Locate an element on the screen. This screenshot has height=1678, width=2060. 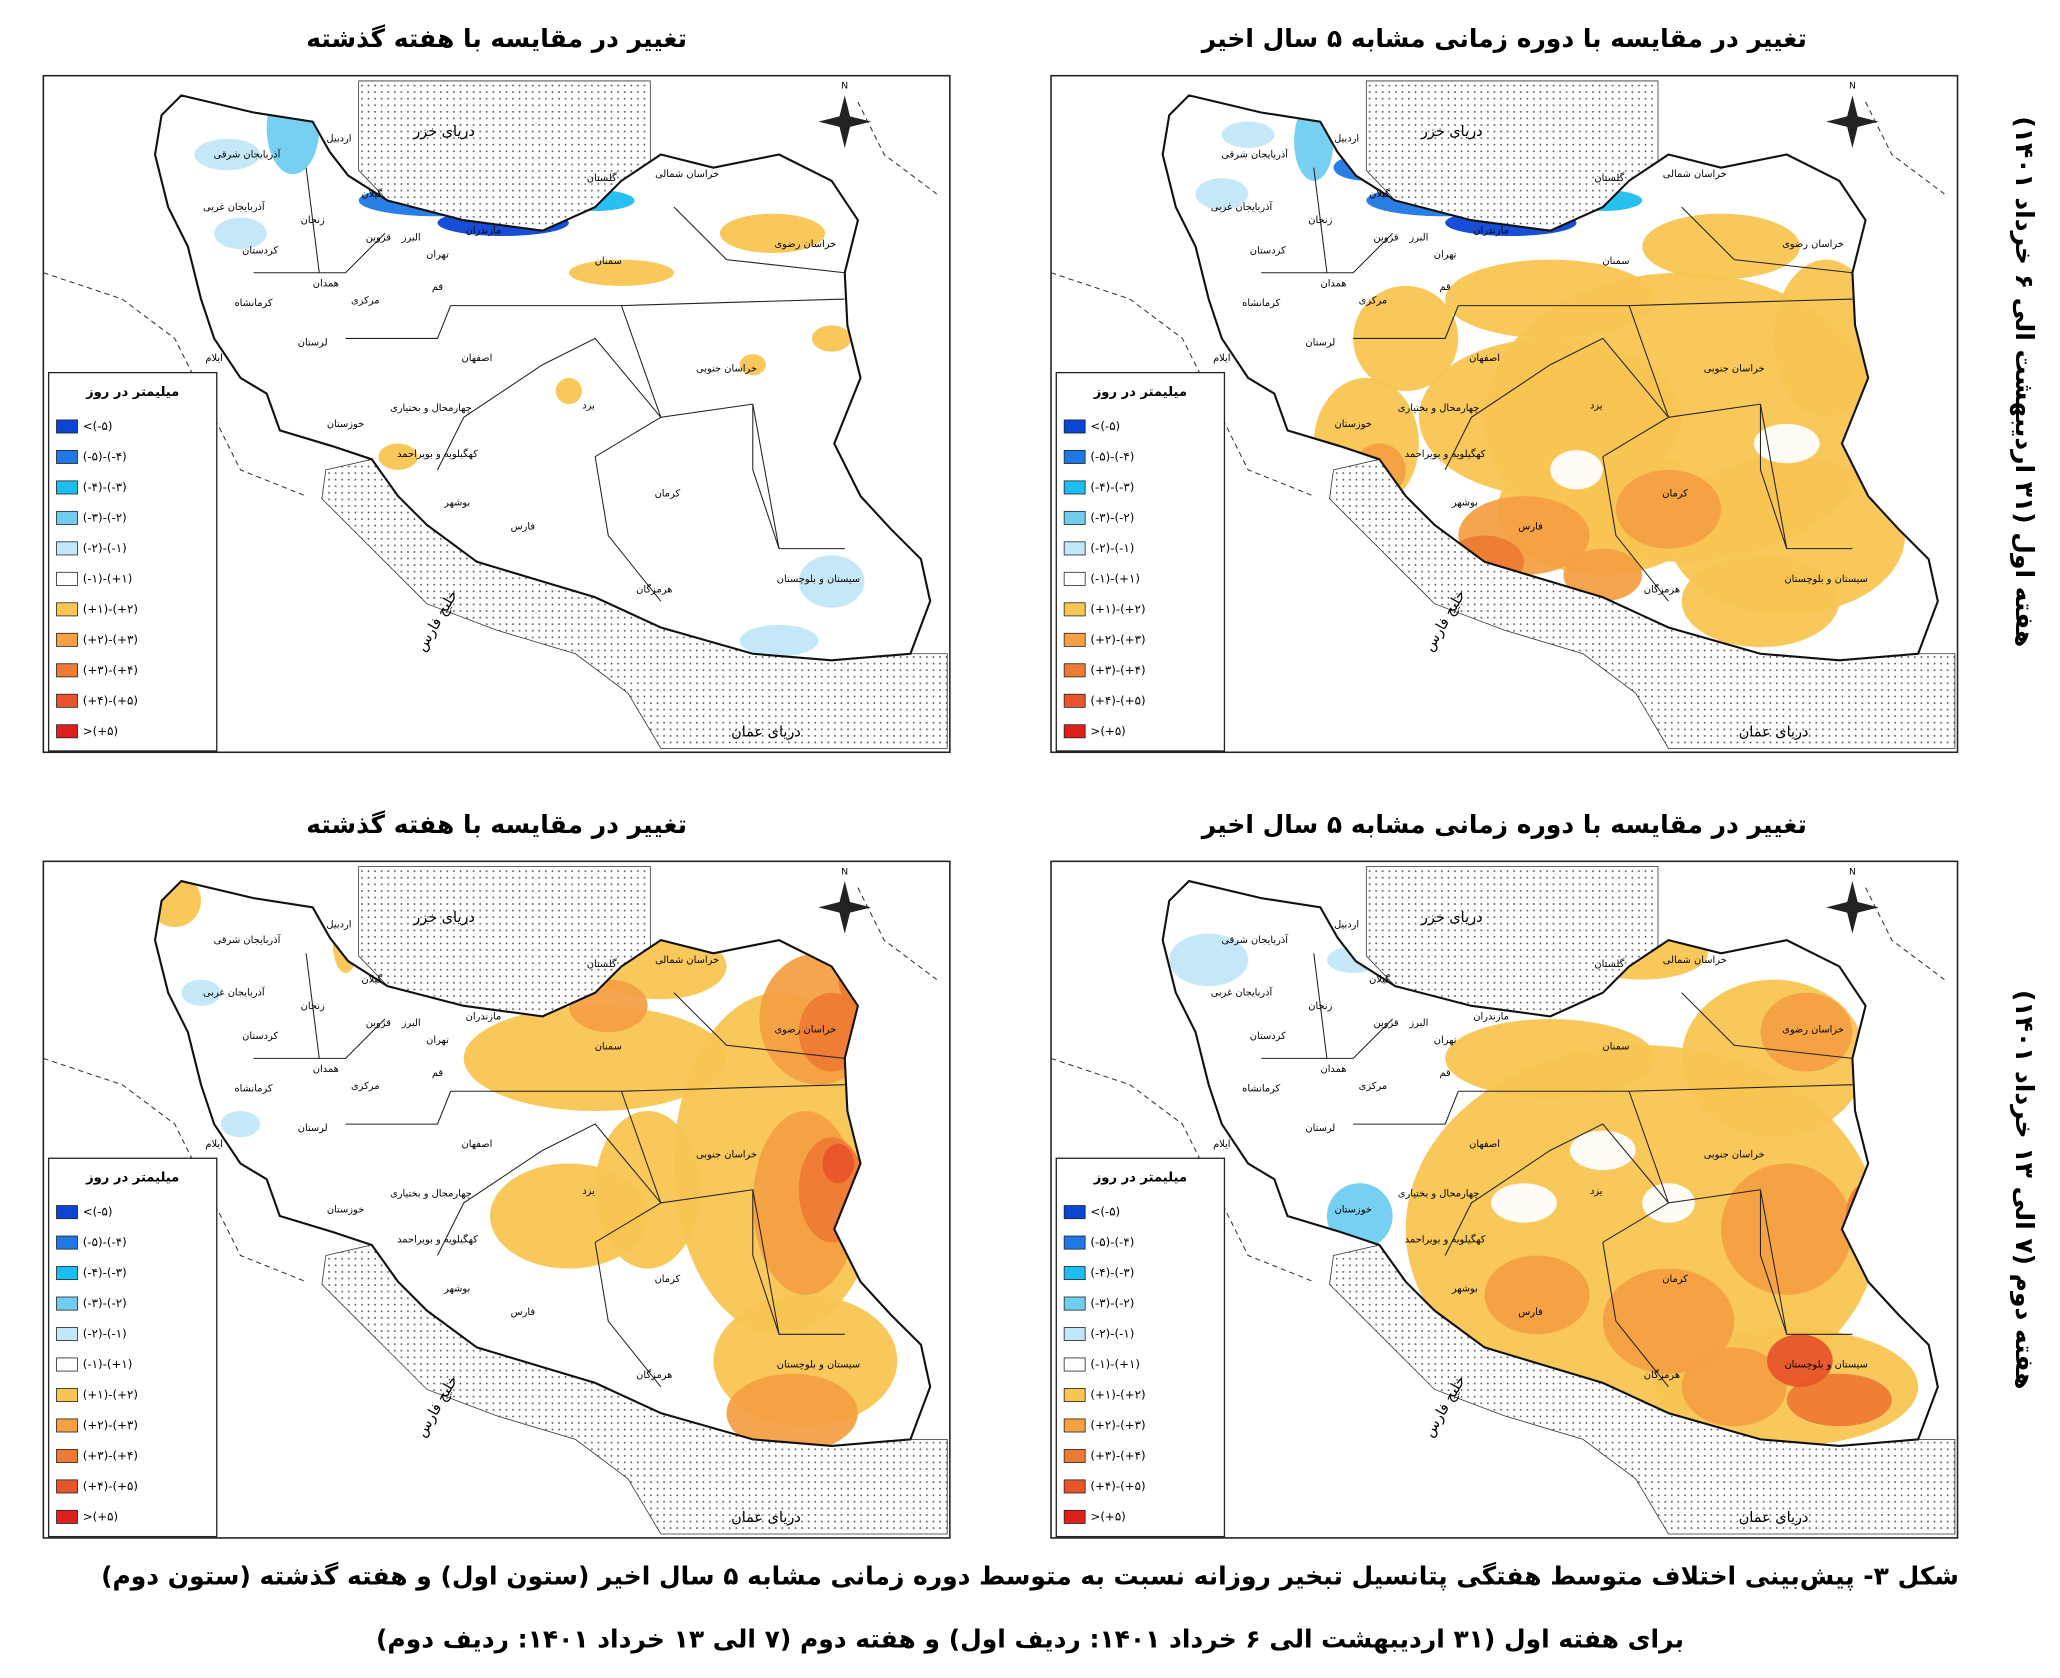
province-label: اردبیل is located at coordinates (338, 139).